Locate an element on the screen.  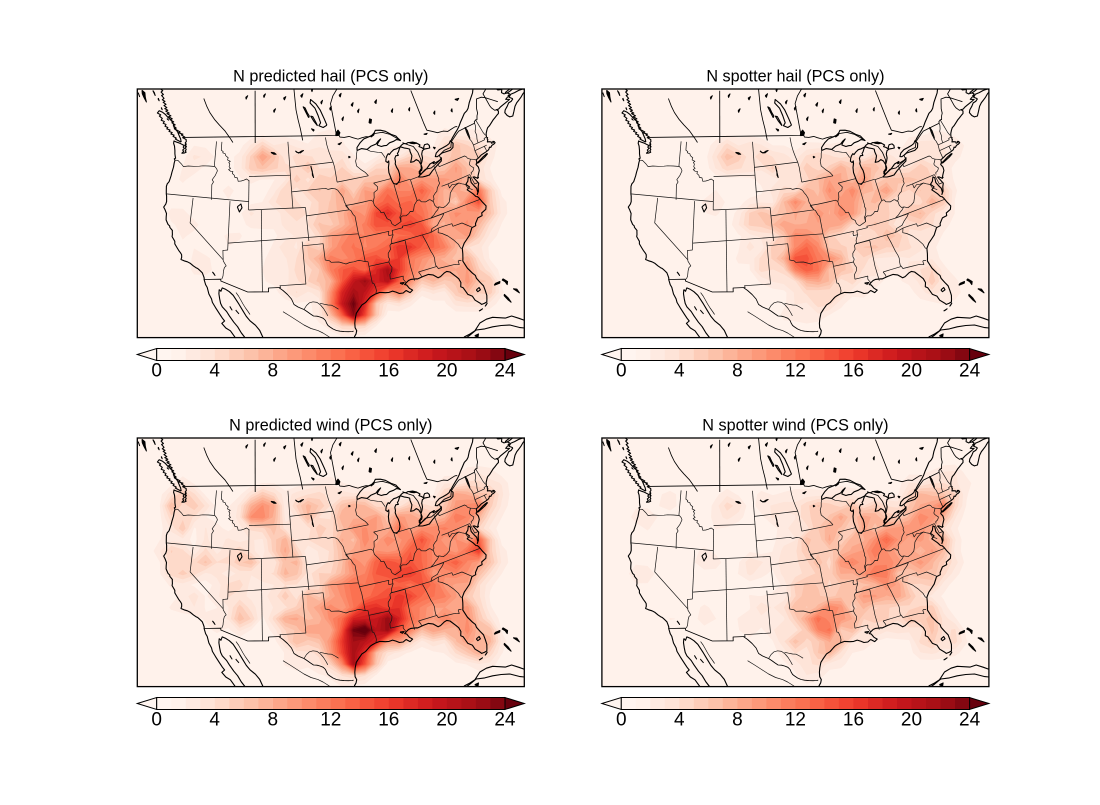
svg-text: N predicted wind (PCS only) is located at coordinates (330, 426).